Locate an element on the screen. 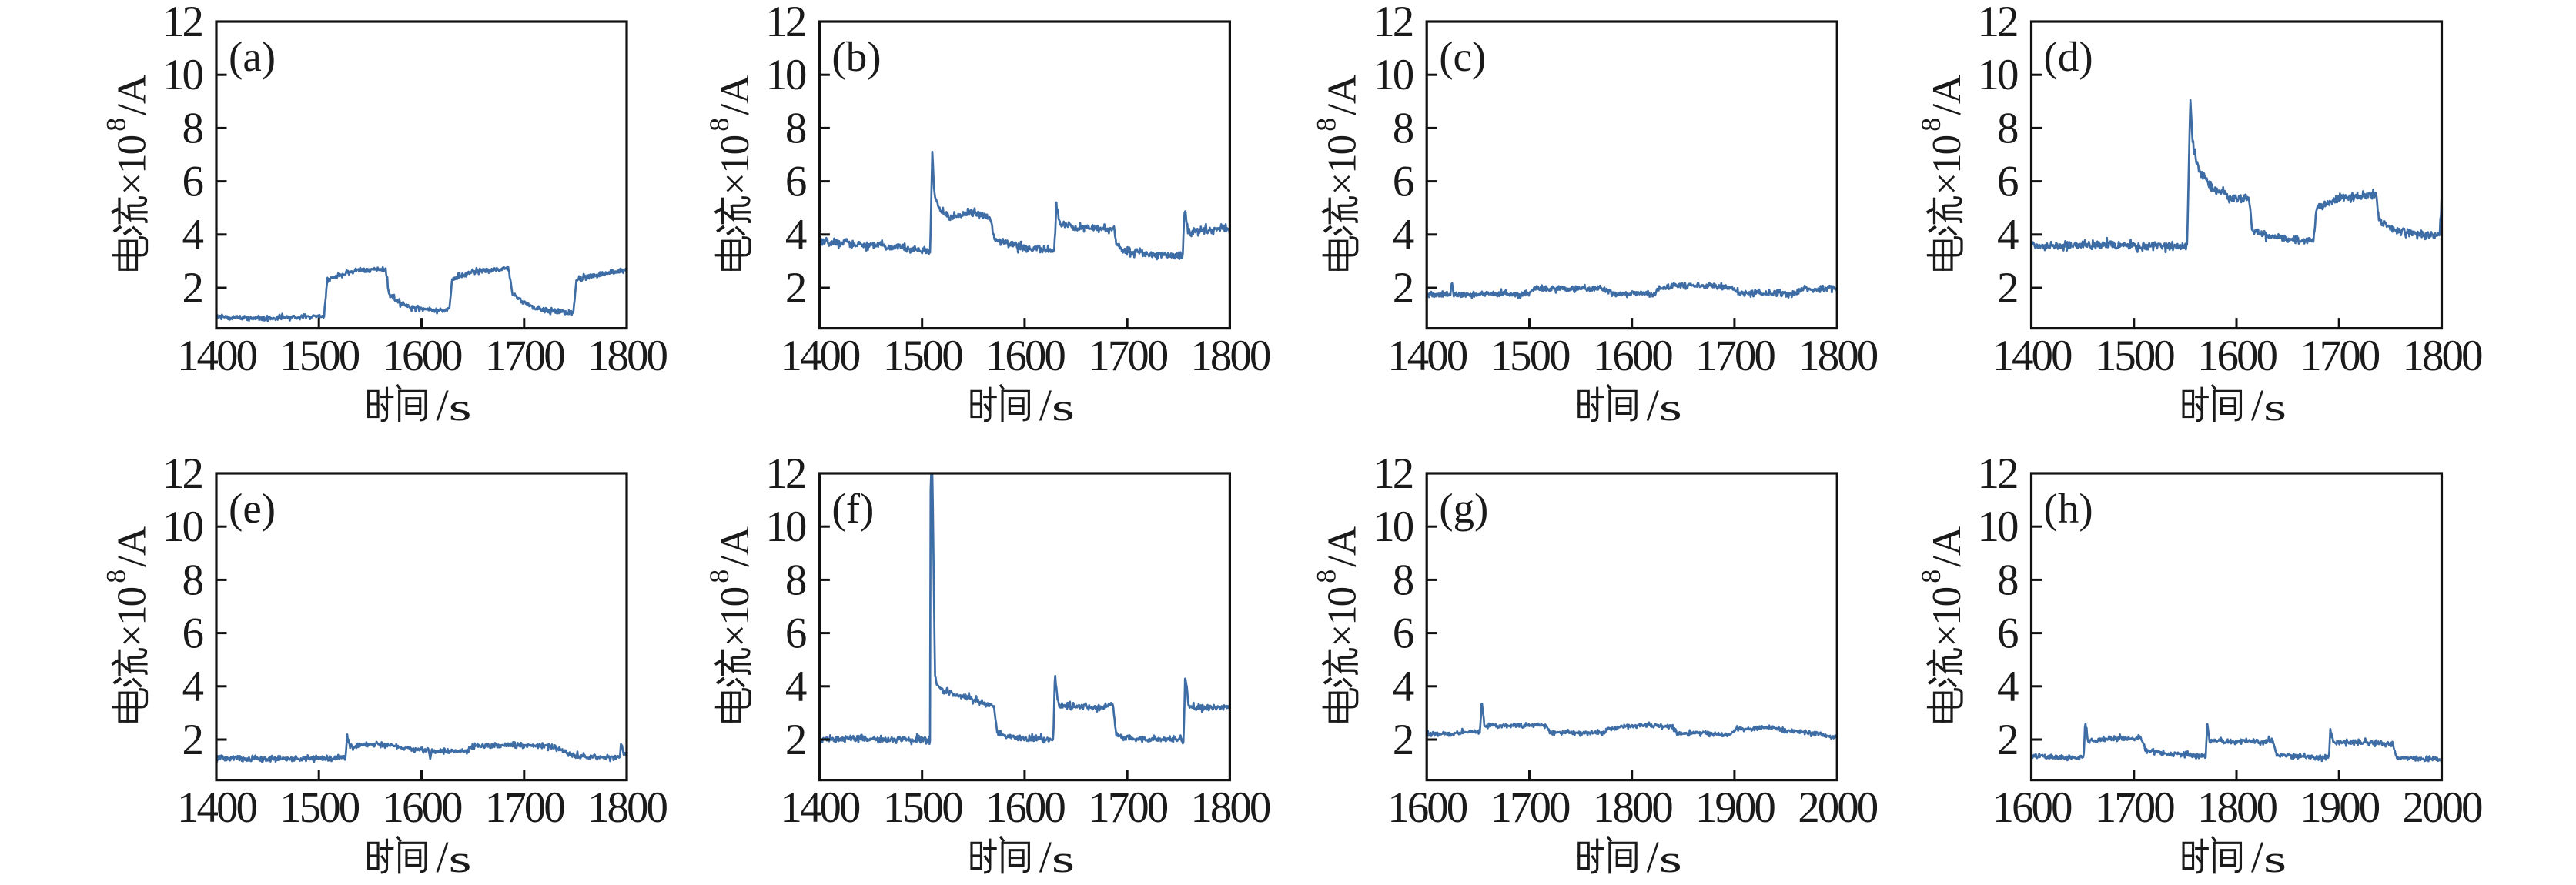 The image size is (2576, 885). svg-text: (a) is located at coordinates (252, 57).